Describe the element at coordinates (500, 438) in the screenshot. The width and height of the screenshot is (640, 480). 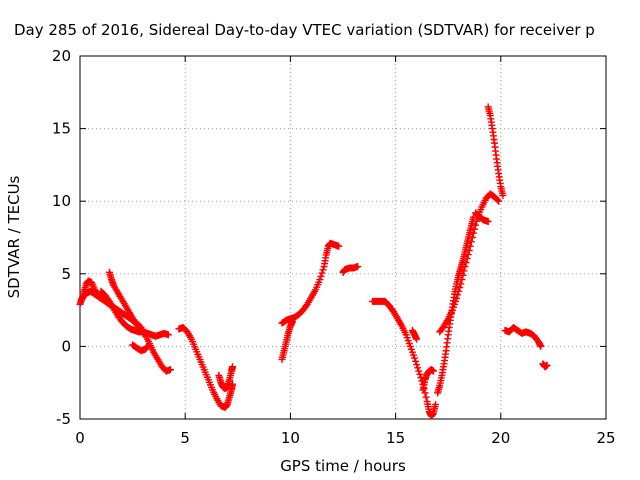
I see `x-tick-label: 20` at that location.